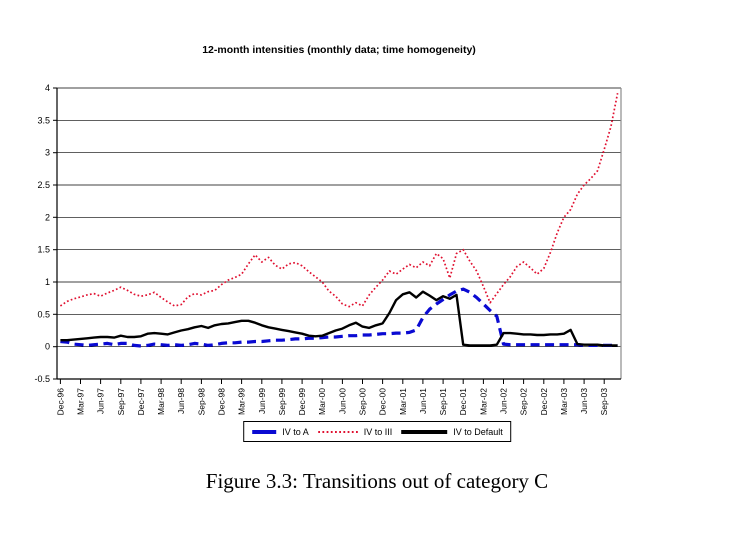 The width and height of the screenshot is (754, 547). Describe the element at coordinates (43, 185) in the screenshot. I see `y-tick-label: 2.5` at that location.